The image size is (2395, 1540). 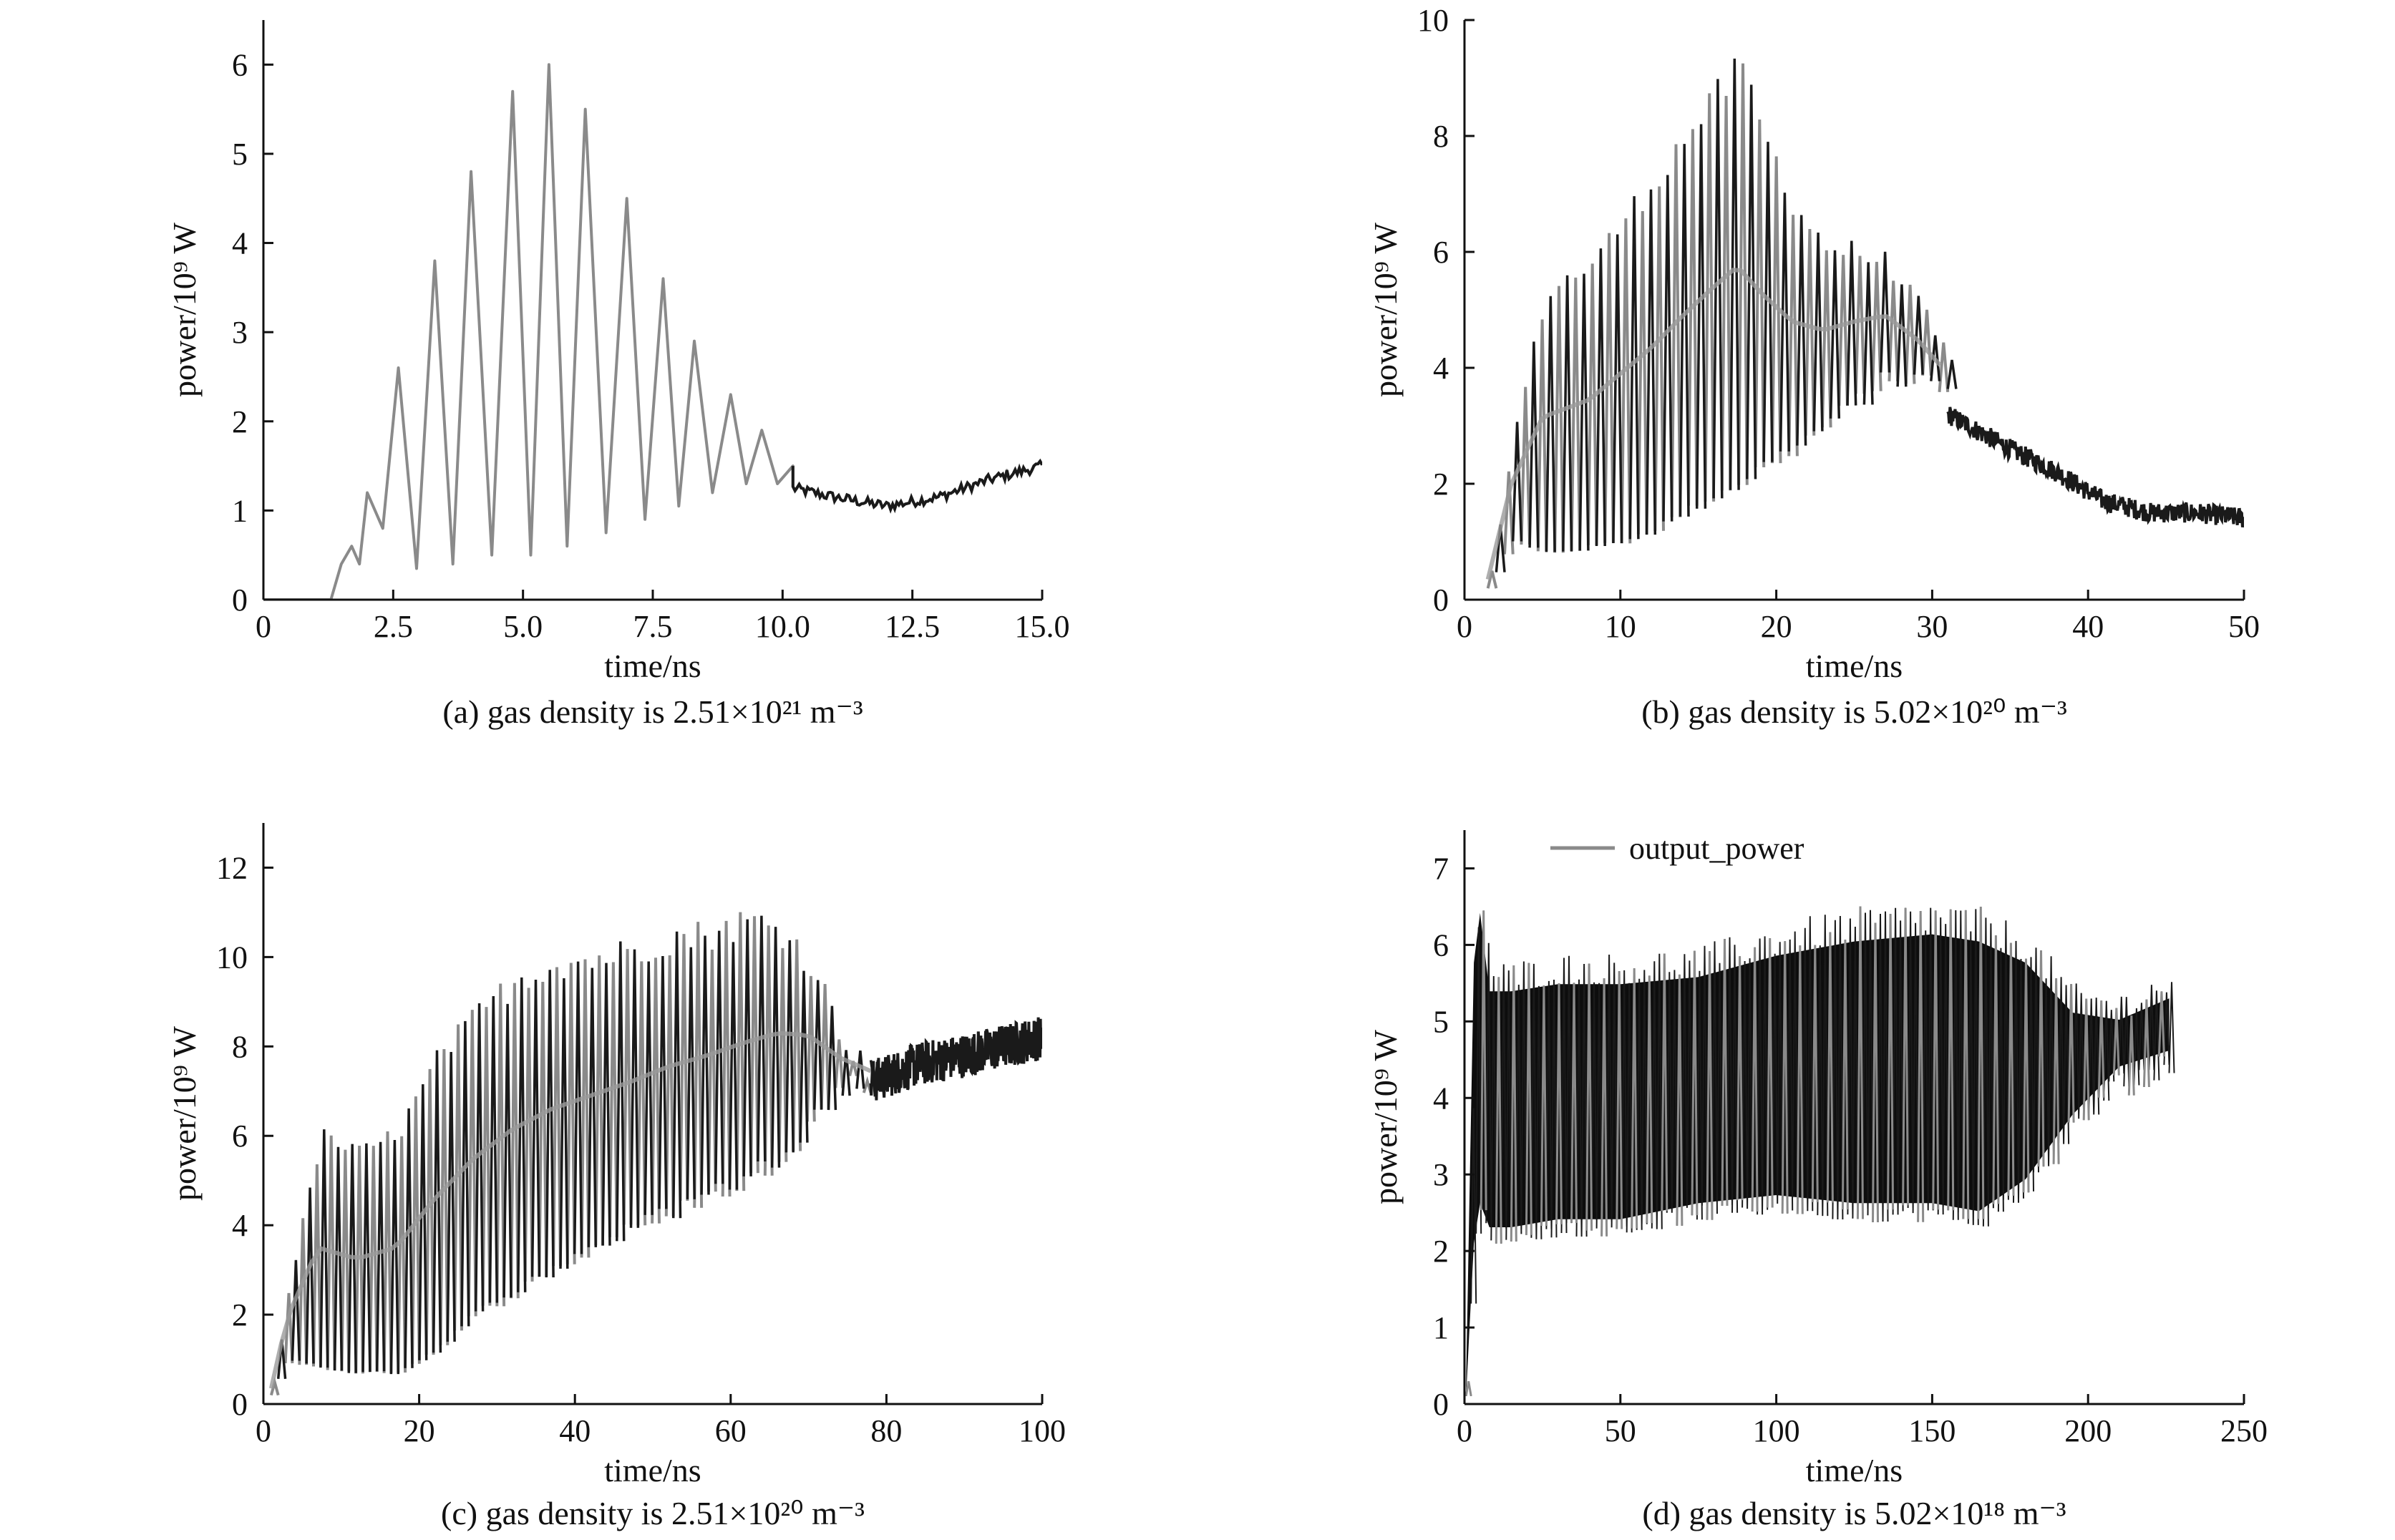 I want to click on panel-caption: (c) gas density is 2.51×10²⁰ m⁻³, so click(x=653, y=1513).